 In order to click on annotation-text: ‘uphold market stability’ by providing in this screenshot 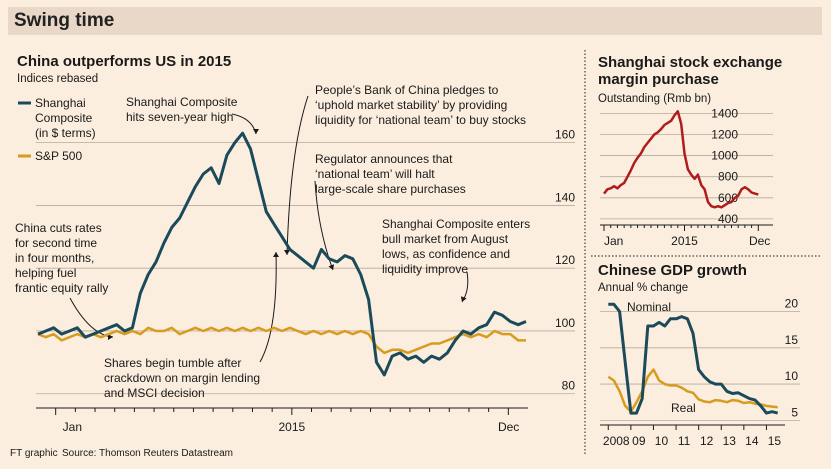, I will do `click(411, 105)`.